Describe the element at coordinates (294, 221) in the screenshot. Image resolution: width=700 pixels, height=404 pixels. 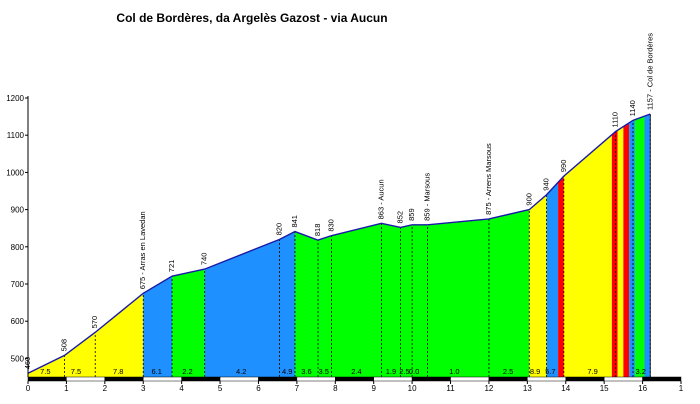
I see `point-label-7: 841` at that location.